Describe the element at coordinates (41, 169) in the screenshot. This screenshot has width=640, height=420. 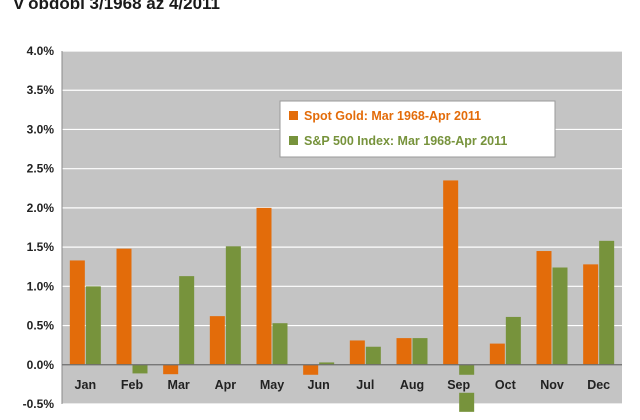
I see `y-tick-label: 2.5%` at that location.